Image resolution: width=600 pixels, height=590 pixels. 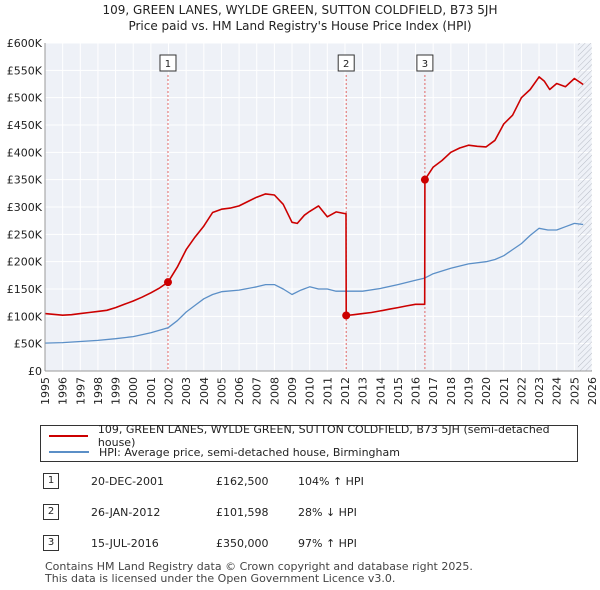 What do you see at coordinates (521, 391) in the screenshot?
I see `x-tick-label: 2022` at bounding box center [521, 391].